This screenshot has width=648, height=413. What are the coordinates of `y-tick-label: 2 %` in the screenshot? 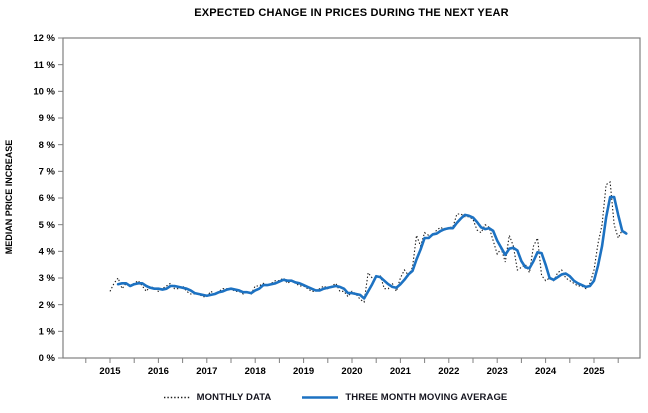 It's located at (47, 305).